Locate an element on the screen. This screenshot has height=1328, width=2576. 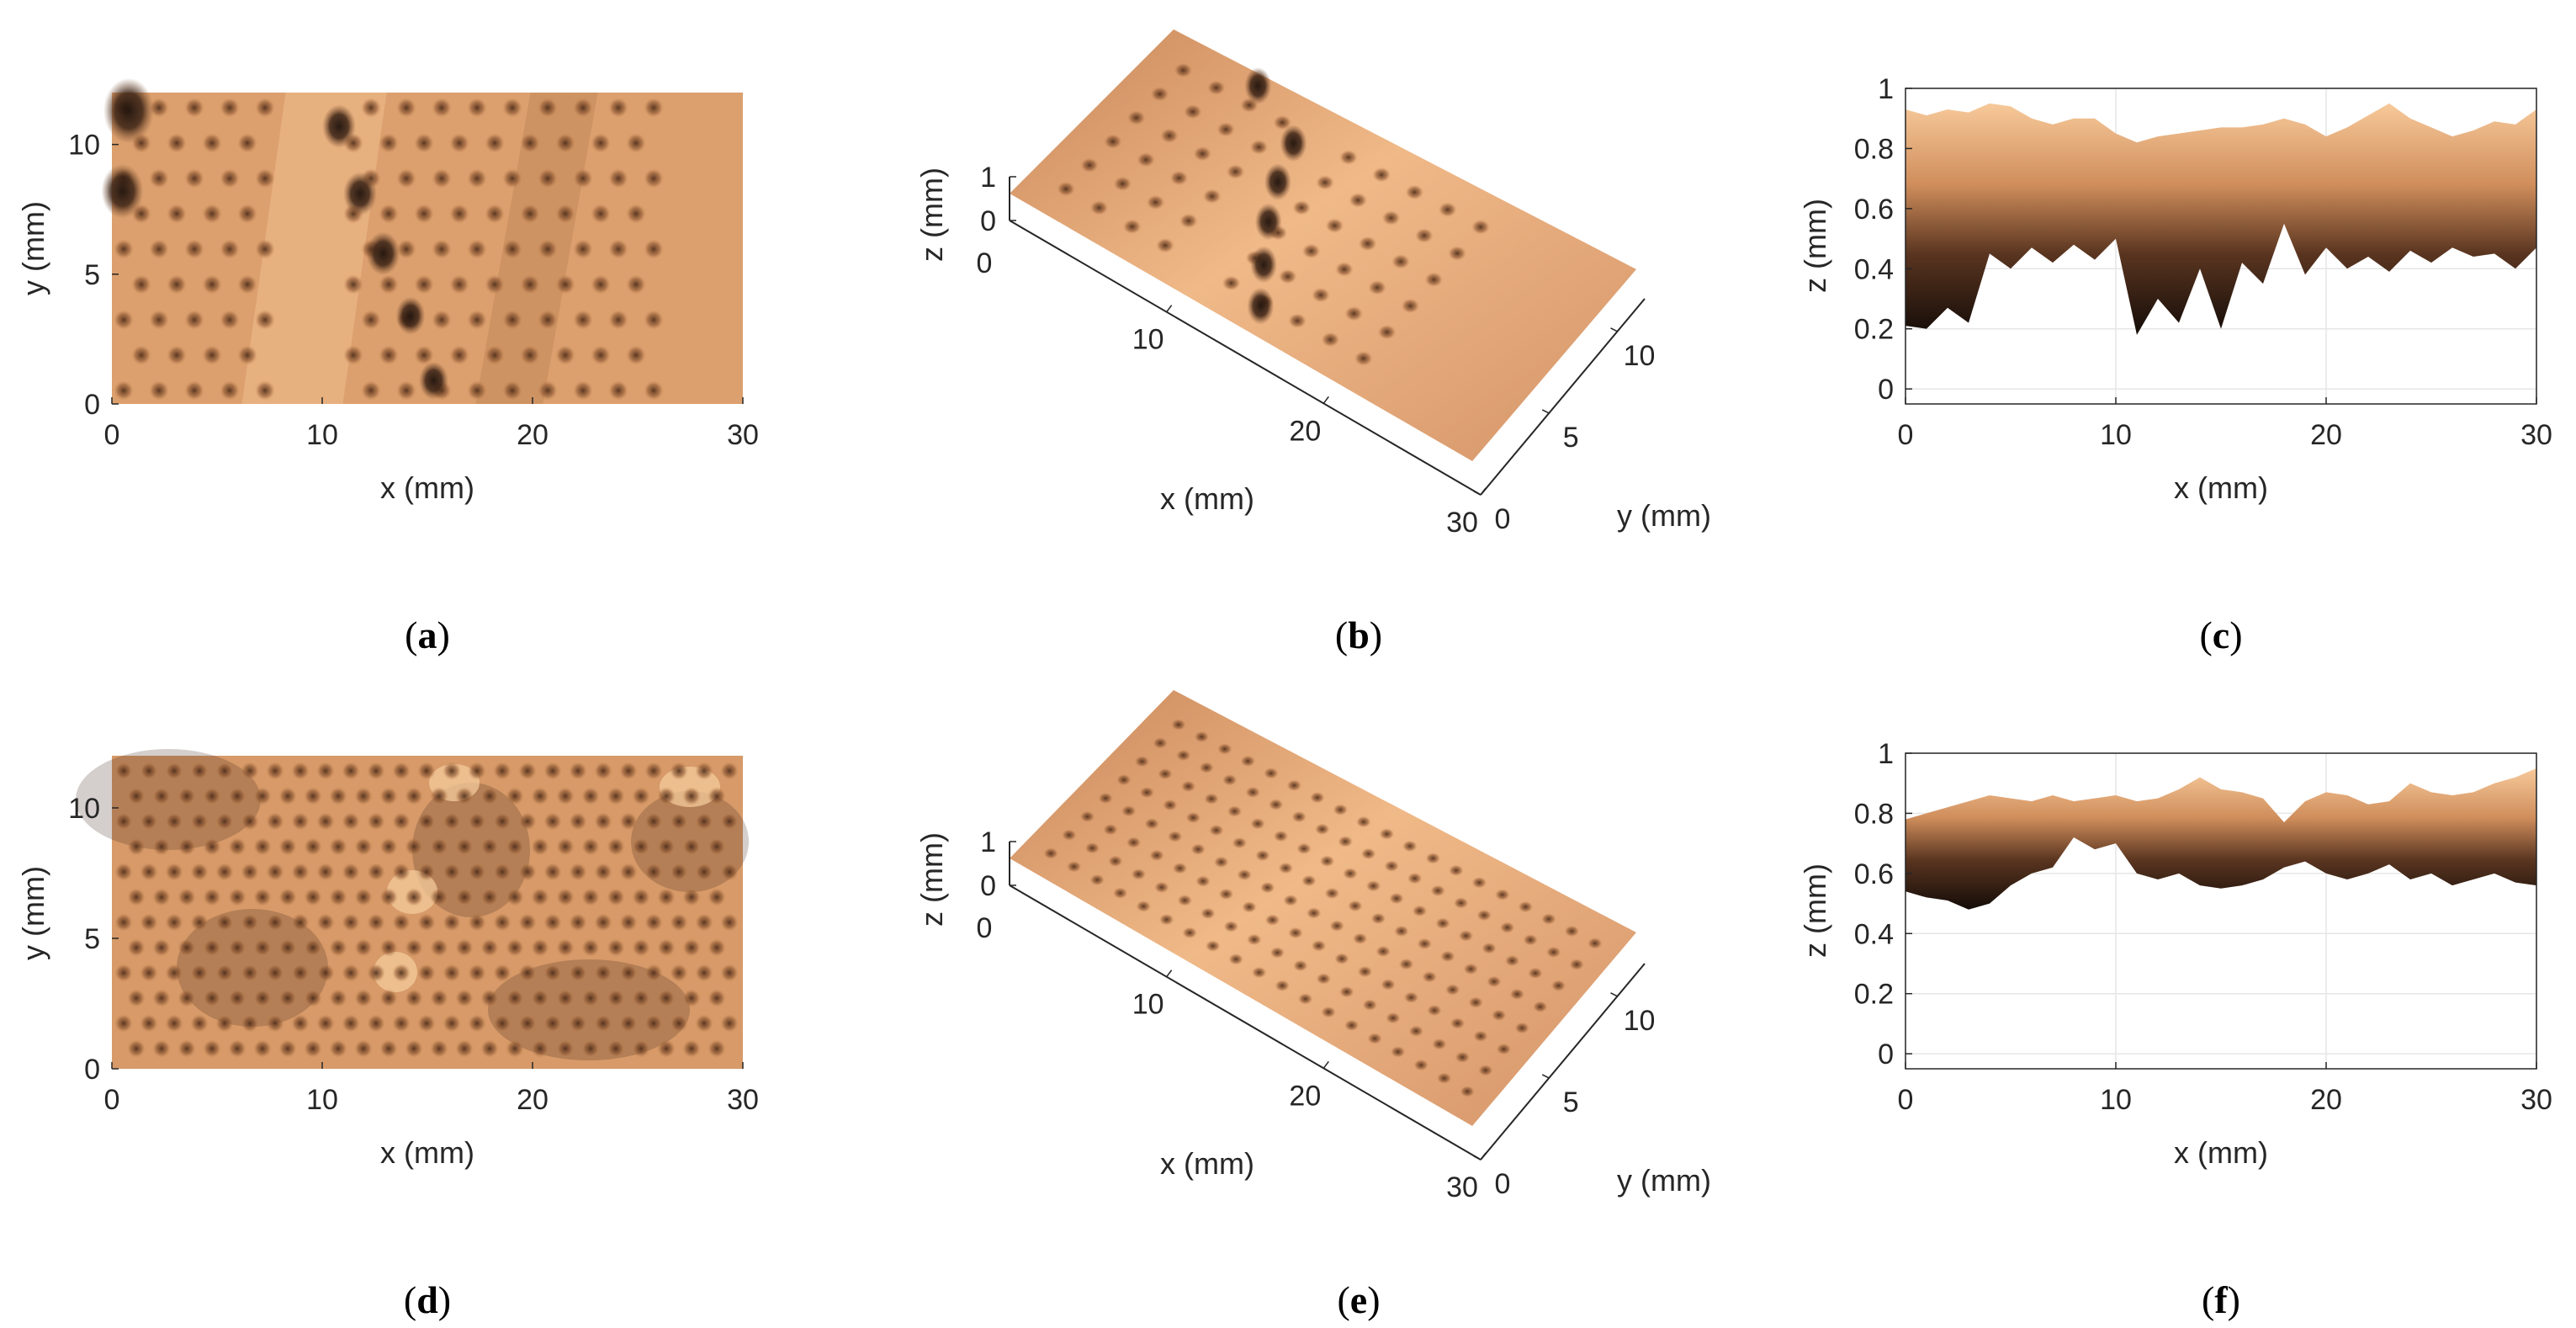
x-tick-label: 10 is located at coordinates (1148, 1005).